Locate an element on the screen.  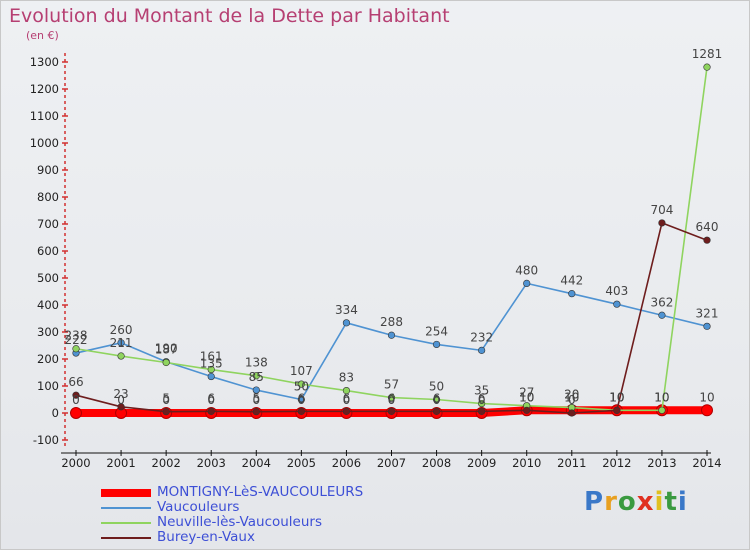
proxiti-logo: Proxiti is located at coordinates (636, 502).